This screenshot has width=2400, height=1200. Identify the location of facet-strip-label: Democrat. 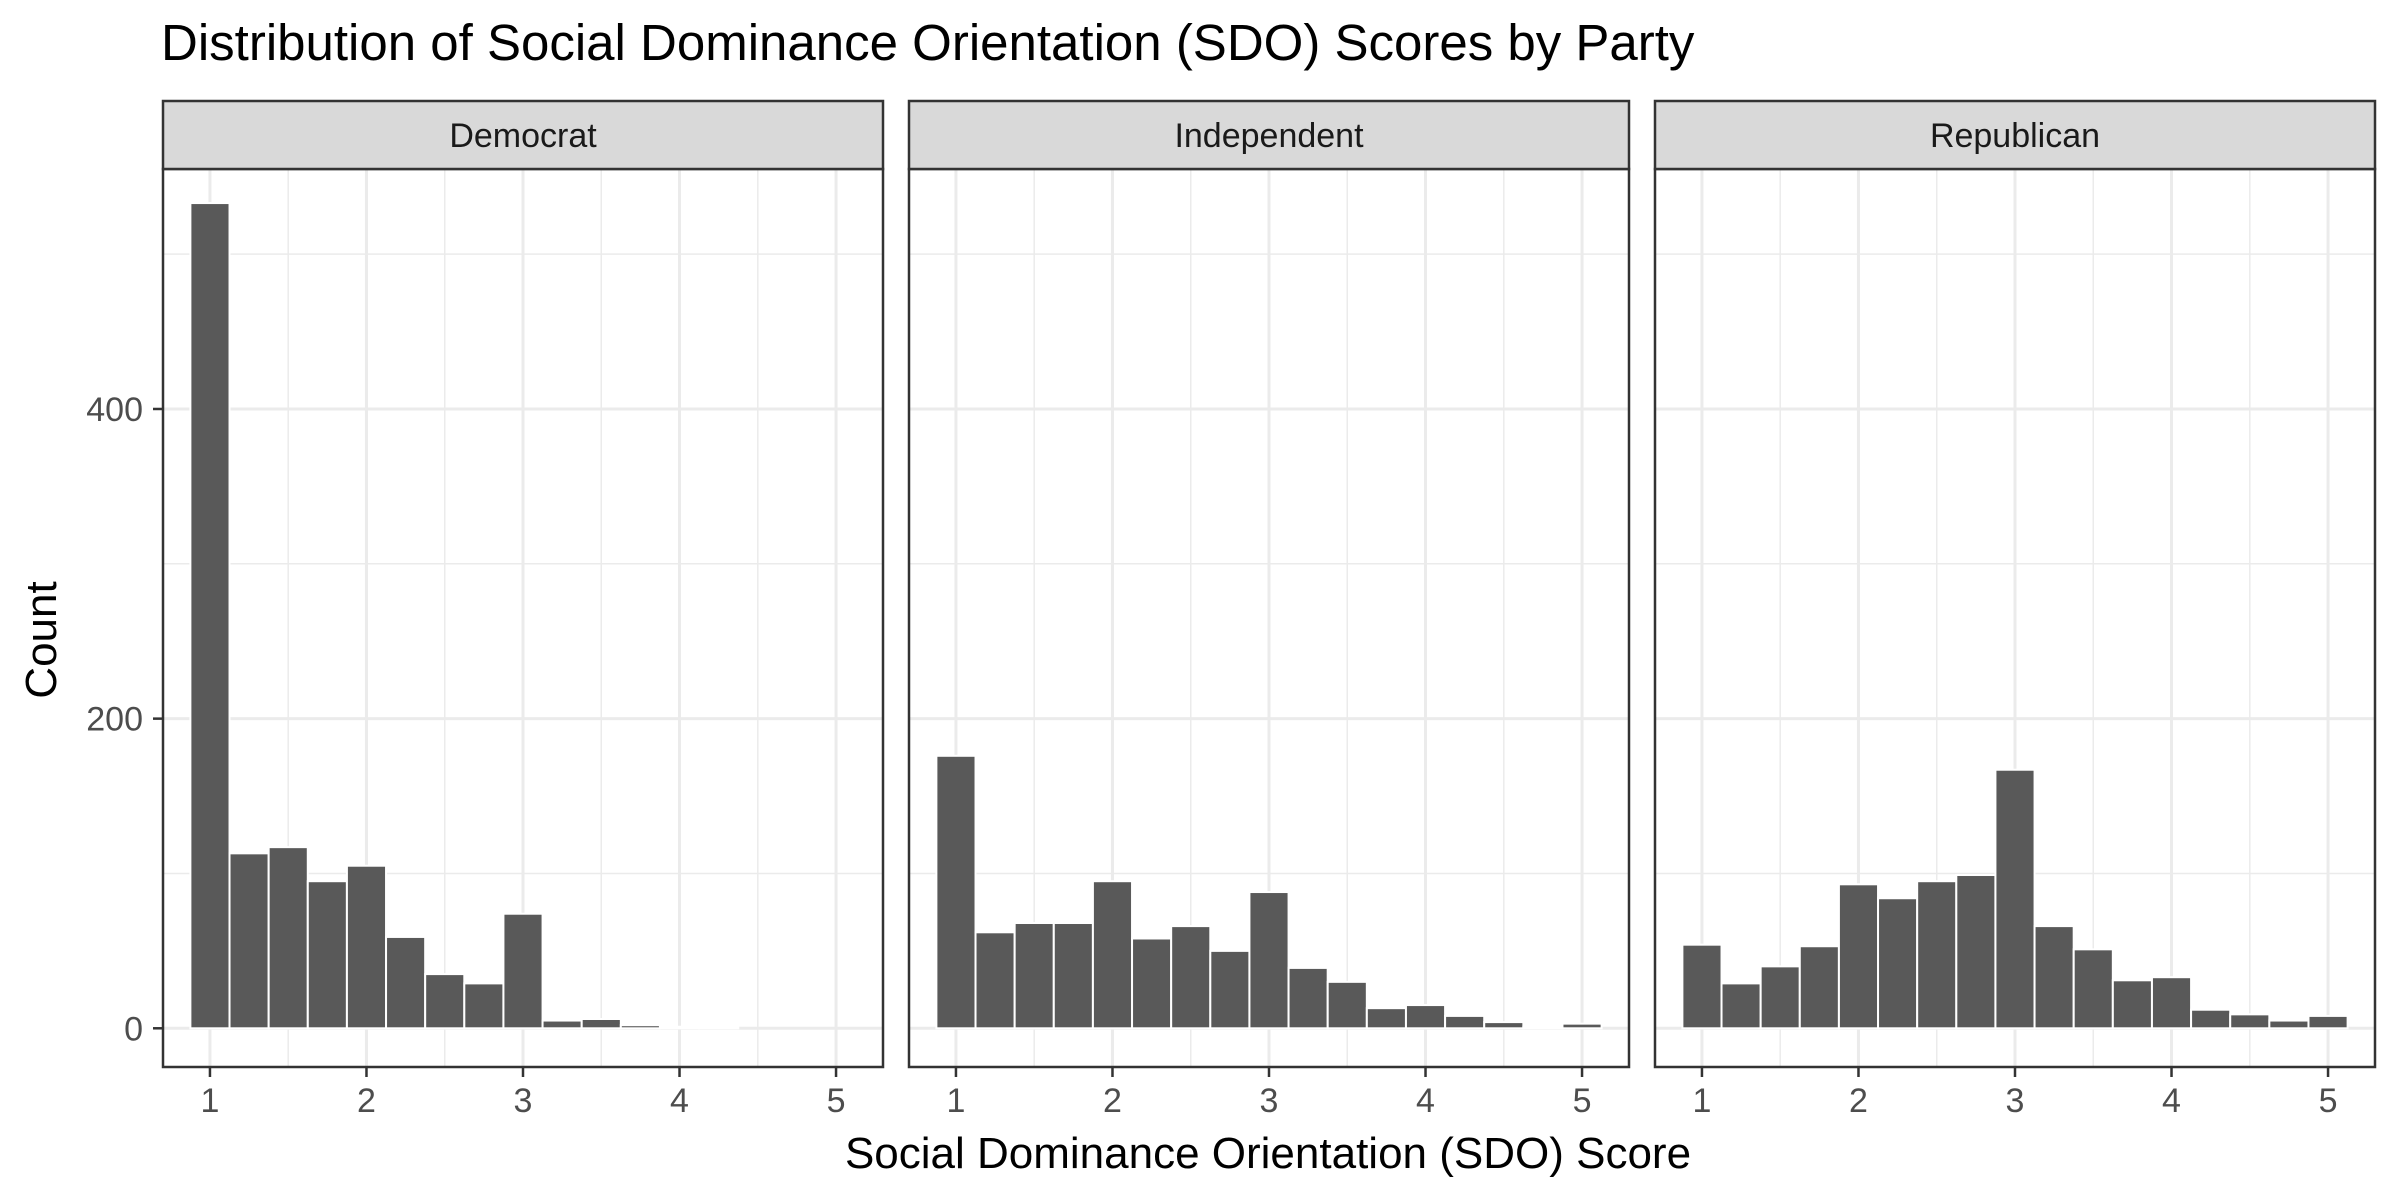
(523, 136).